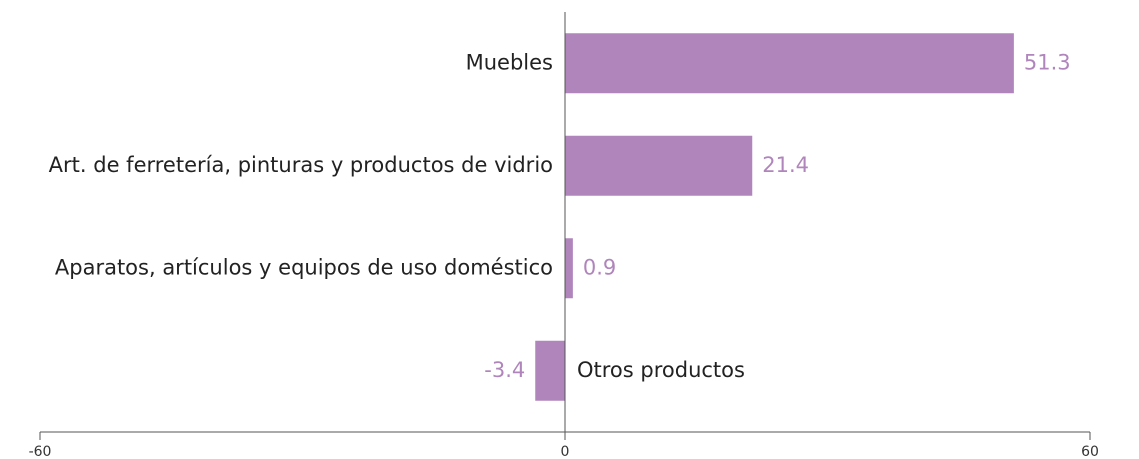  What do you see at coordinates (785, 165) in the screenshot?
I see `value-label: 21.4` at bounding box center [785, 165].